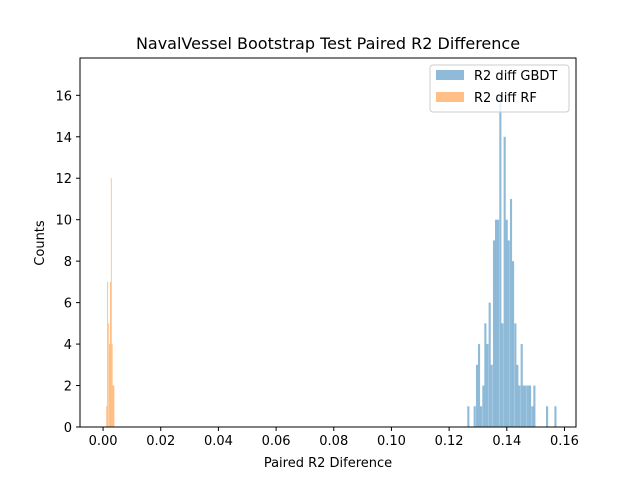 Image resolution: width=640 pixels, height=480 pixels. I want to click on x-tick-label: 0.14, so click(506, 441).